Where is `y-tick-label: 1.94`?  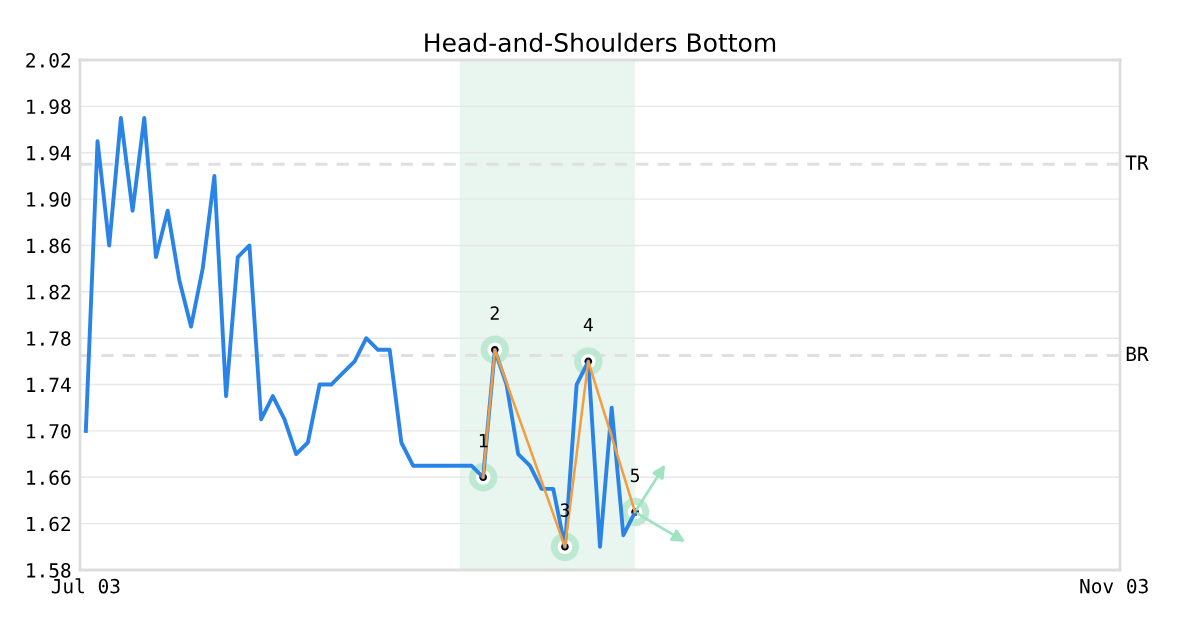 y-tick-label: 1.94 is located at coordinates (49, 153).